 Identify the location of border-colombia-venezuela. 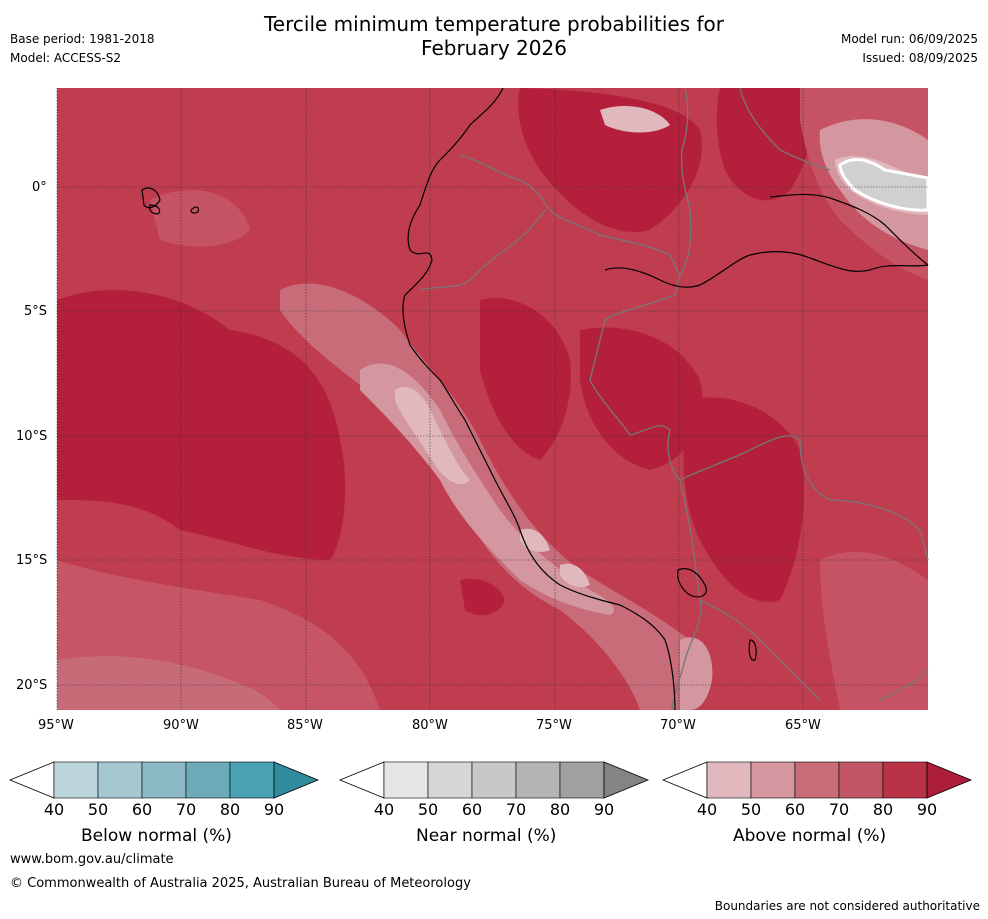
(685, 181).